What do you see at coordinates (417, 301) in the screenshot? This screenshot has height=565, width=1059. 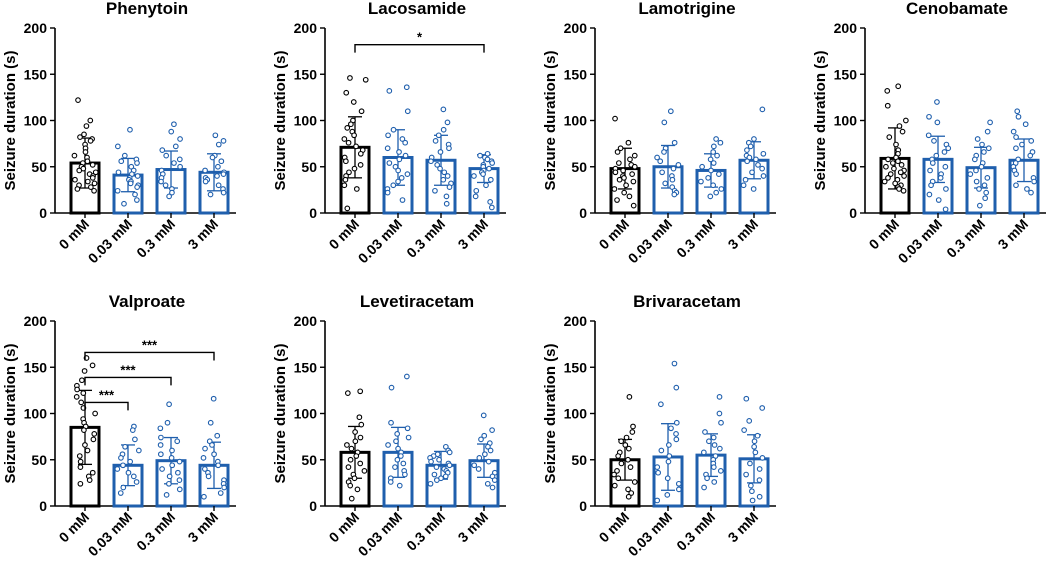 I see `chart-title: Levetiracetam` at bounding box center [417, 301].